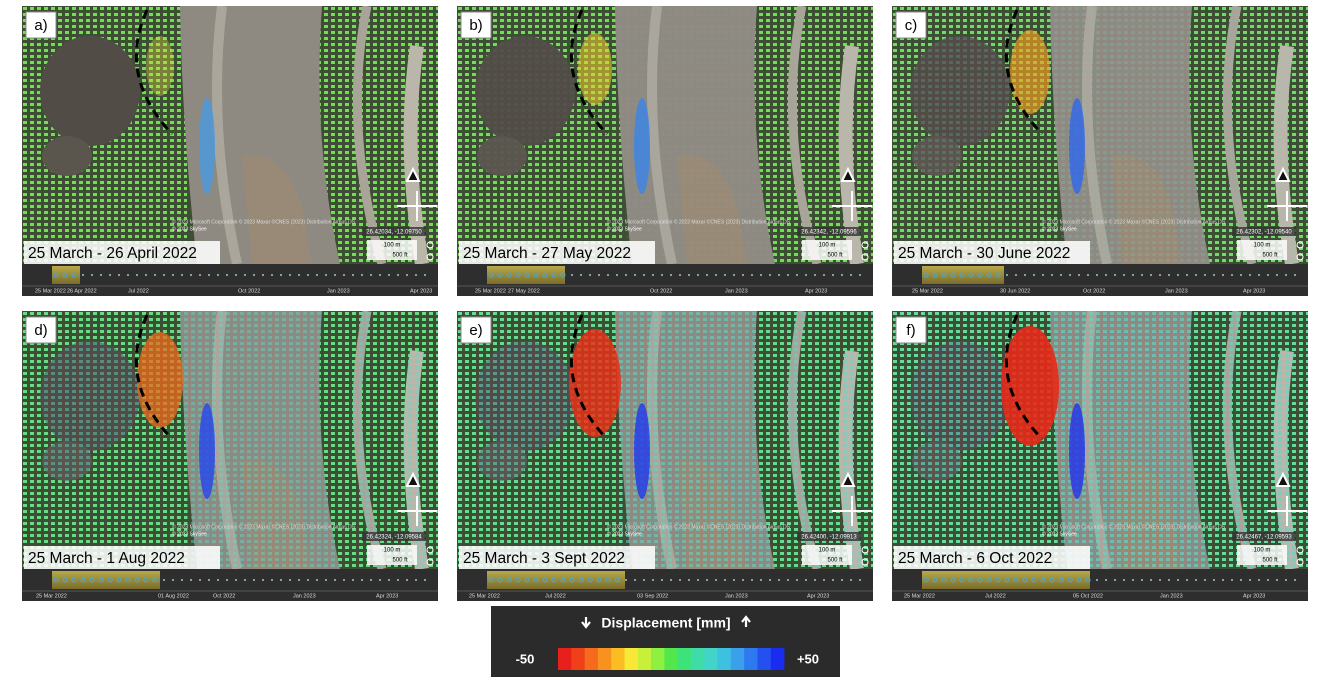 The height and width of the screenshot is (695, 1334). Describe the element at coordinates (1015, 291) in the screenshot. I see `timeline-label: 30 Jun 2022` at that location.